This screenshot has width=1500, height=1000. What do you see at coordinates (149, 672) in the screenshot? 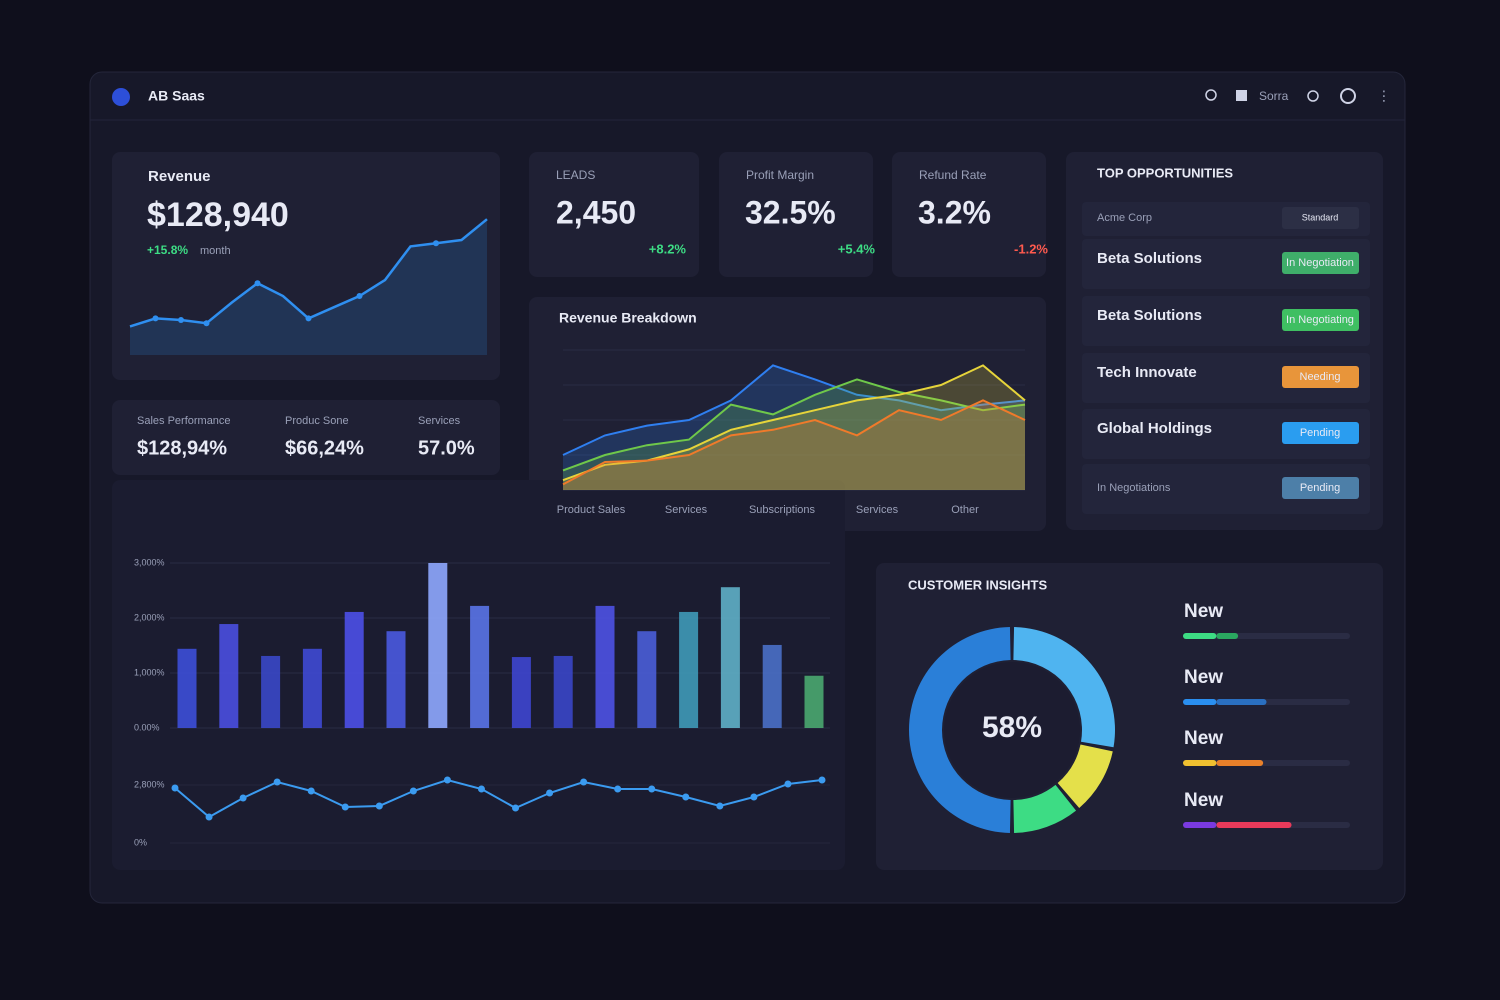
I see `y-tick-label: 1,000%` at bounding box center [149, 672].